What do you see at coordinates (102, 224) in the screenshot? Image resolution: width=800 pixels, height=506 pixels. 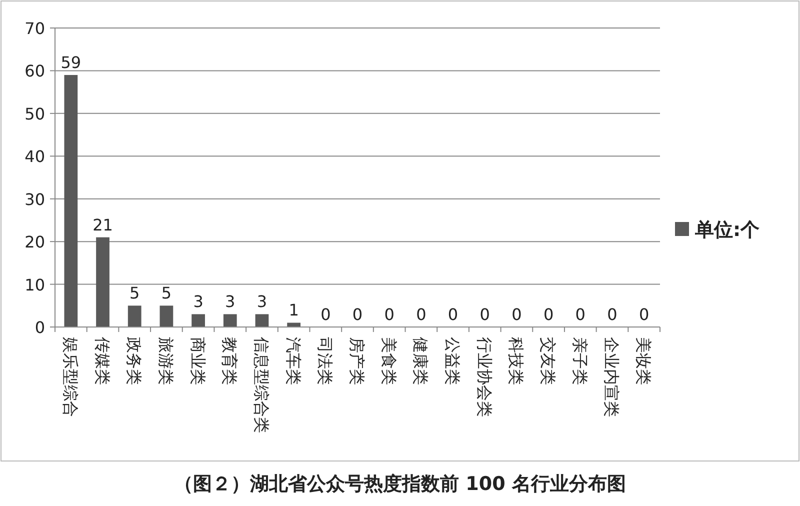 I see `data-label: 21` at bounding box center [102, 224].